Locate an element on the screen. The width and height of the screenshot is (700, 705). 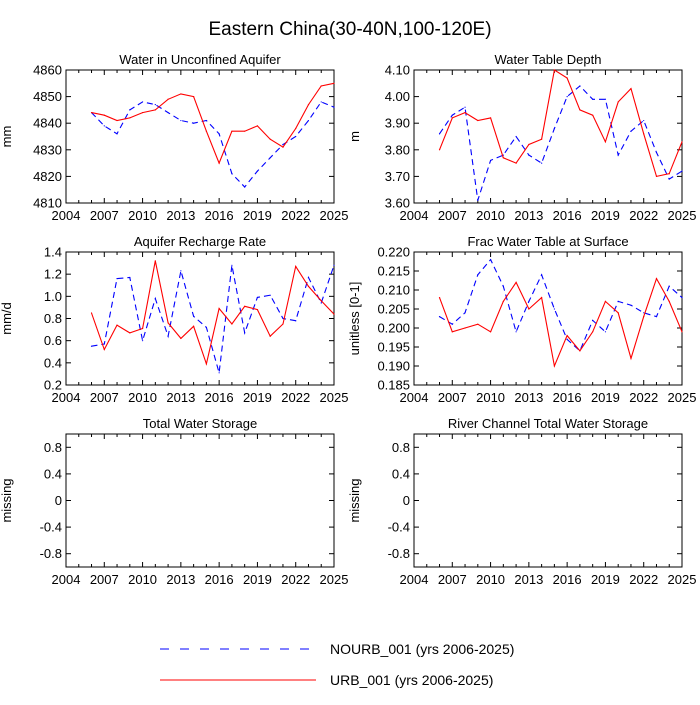
panel-title: Water in Unconfined Aquifer is located at coordinates (200, 59).